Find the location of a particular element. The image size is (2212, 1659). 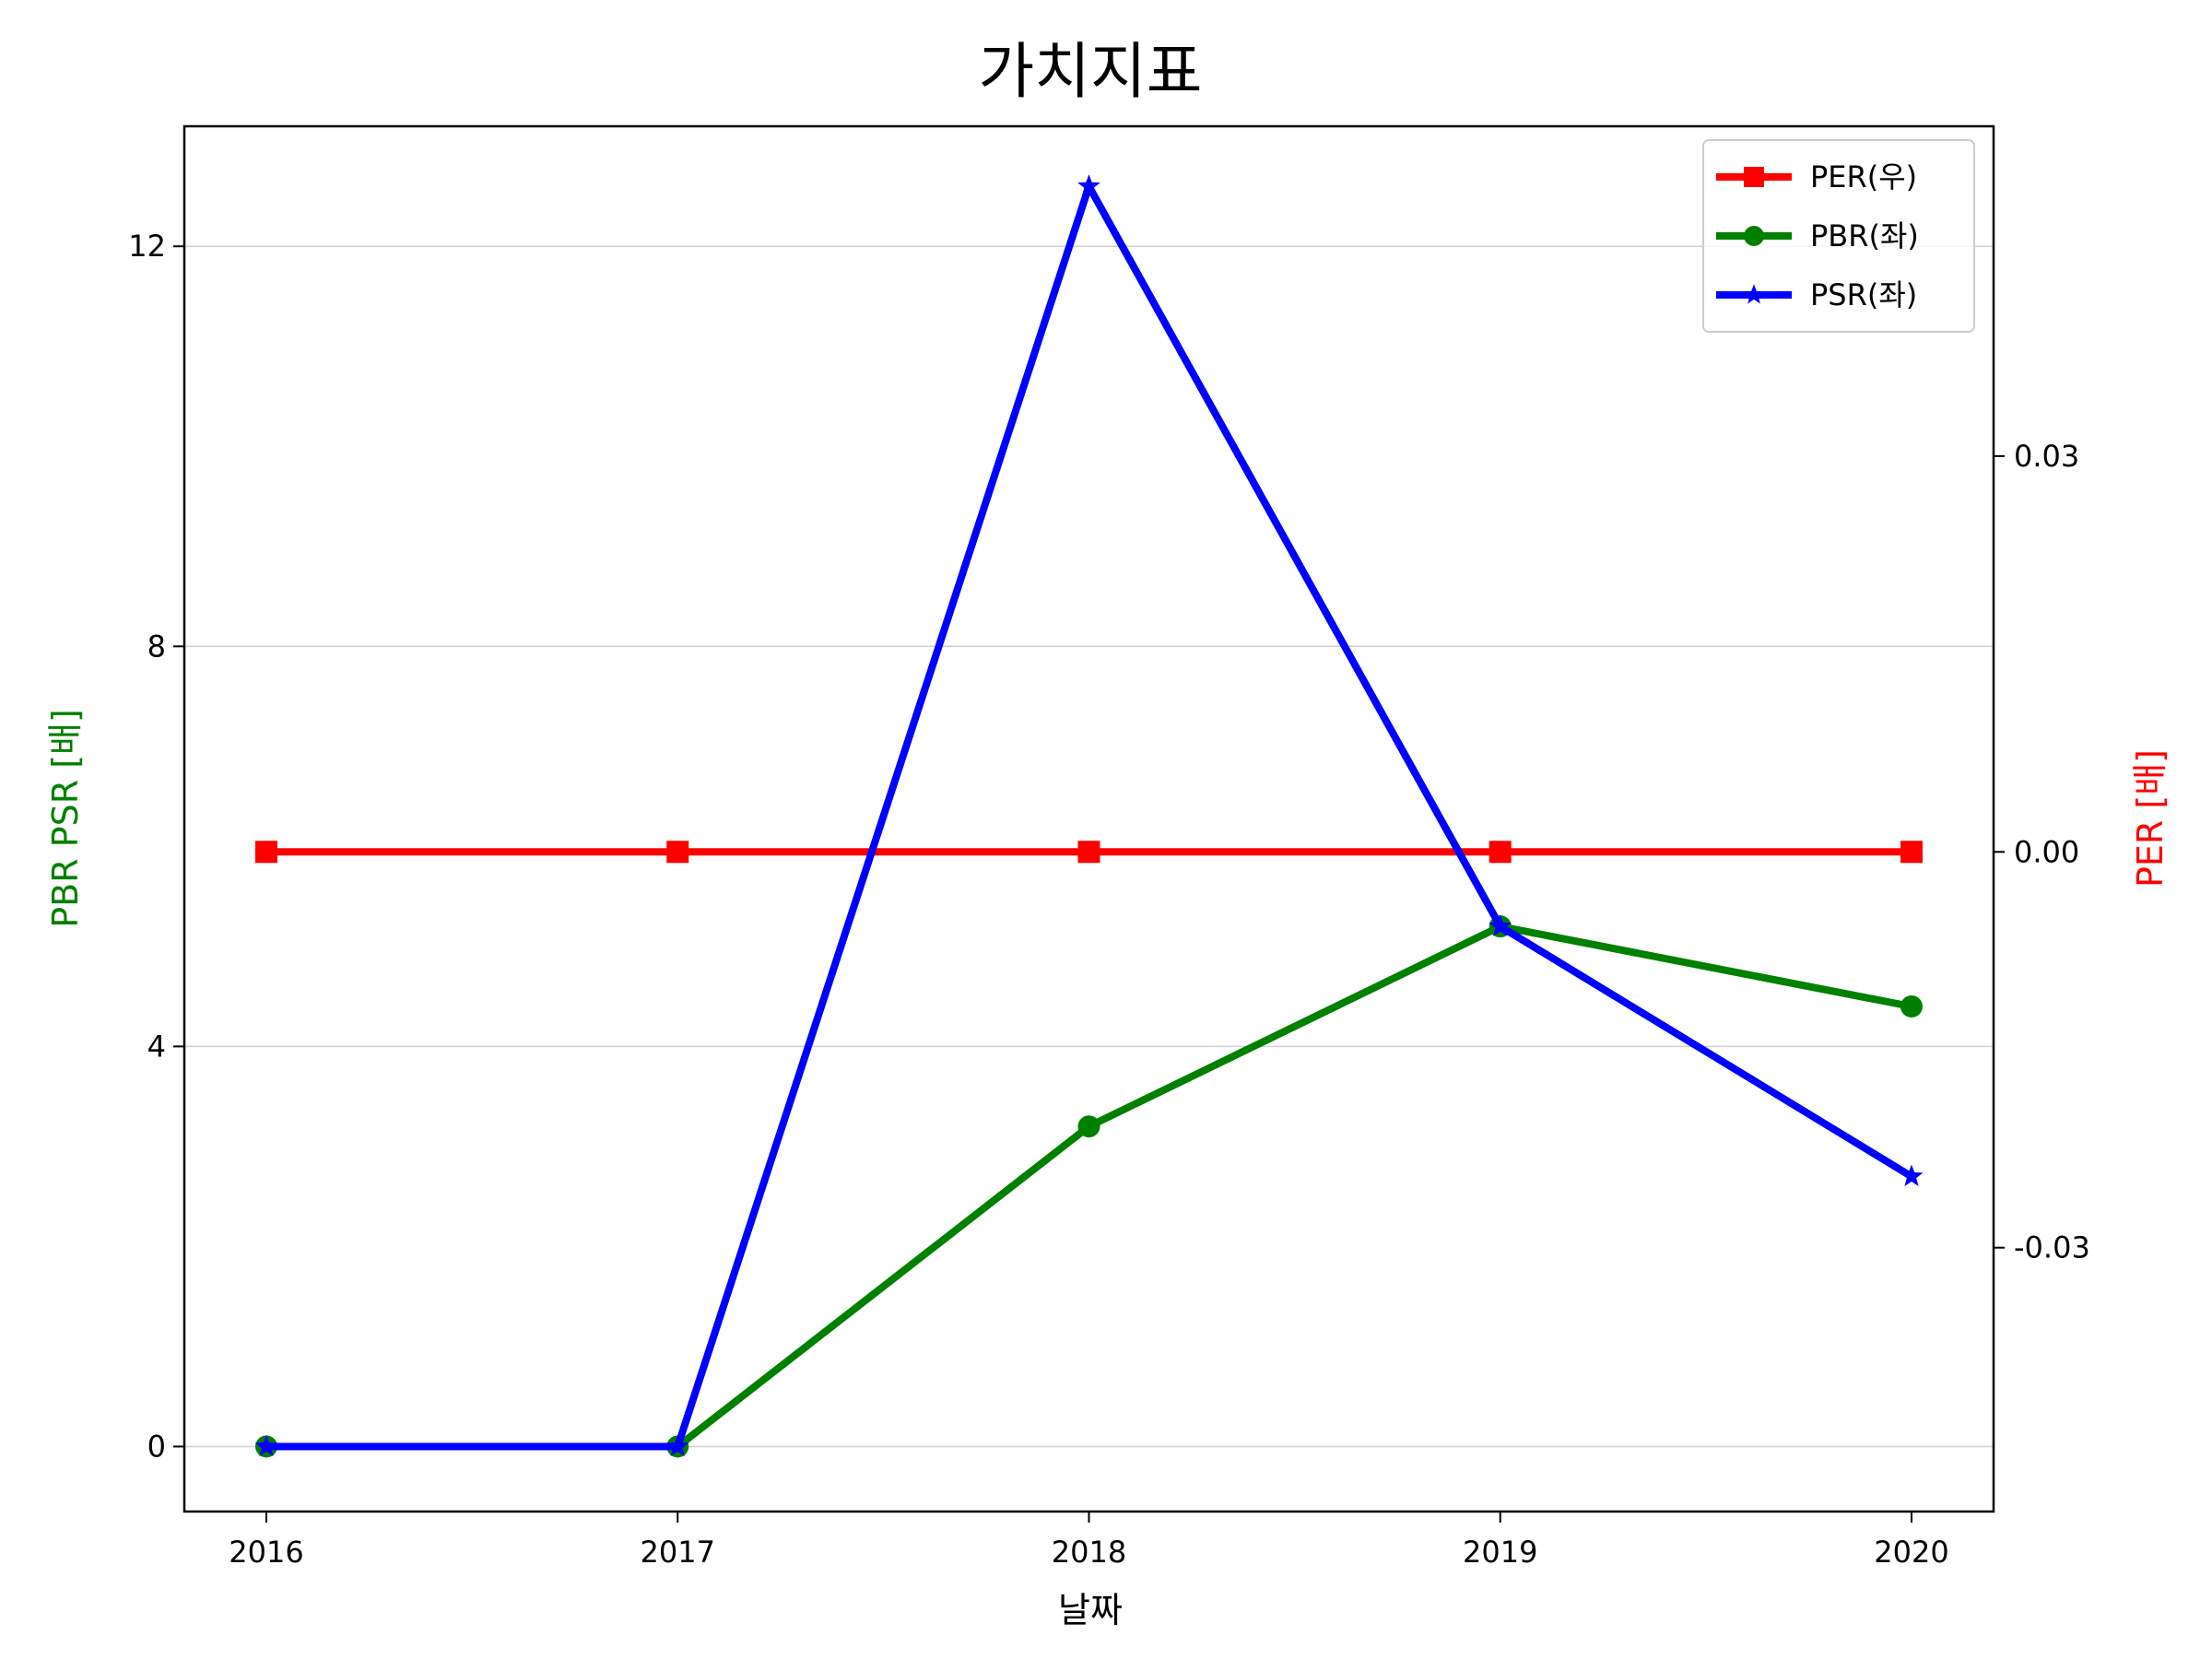

x-axis: 2016 2017 2018 2019 2020 is located at coordinates (1089, 1541).